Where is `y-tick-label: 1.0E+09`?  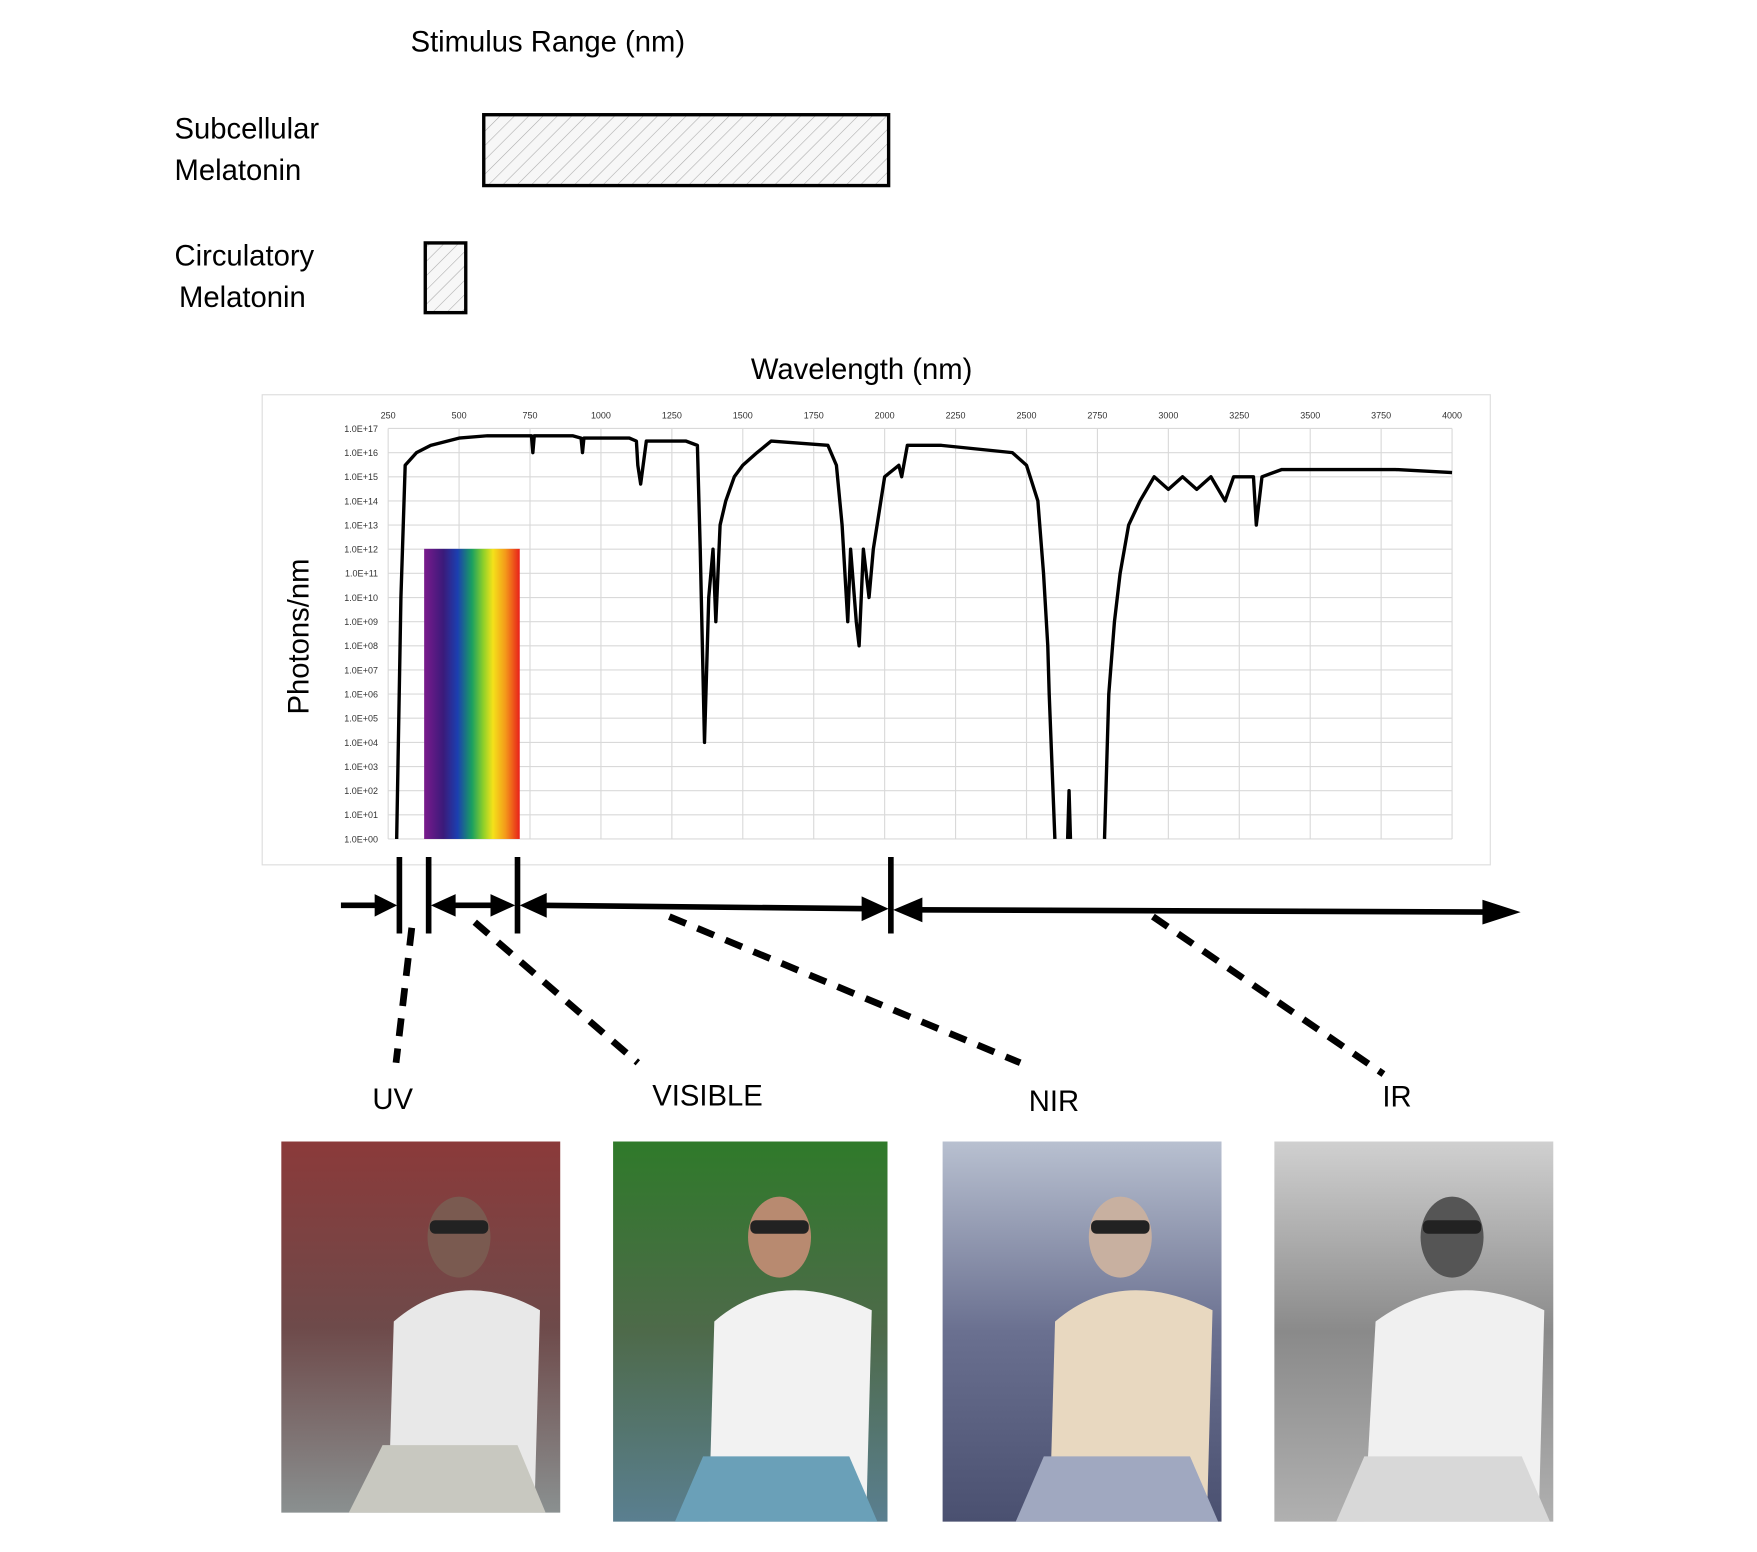
y-tick-label: 1.0E+09 is located at coordinates (361, 622).